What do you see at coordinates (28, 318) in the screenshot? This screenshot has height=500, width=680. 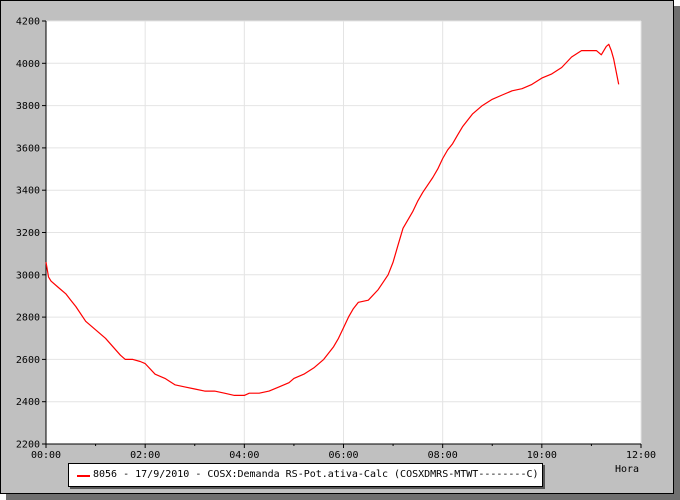 I see `y-tick-label: 2800` at bounding box center [28, 318].